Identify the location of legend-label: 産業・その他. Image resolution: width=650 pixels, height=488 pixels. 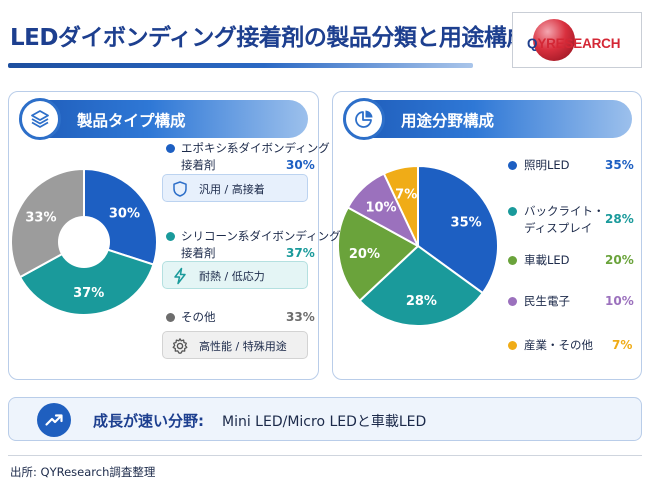
(558, 345).